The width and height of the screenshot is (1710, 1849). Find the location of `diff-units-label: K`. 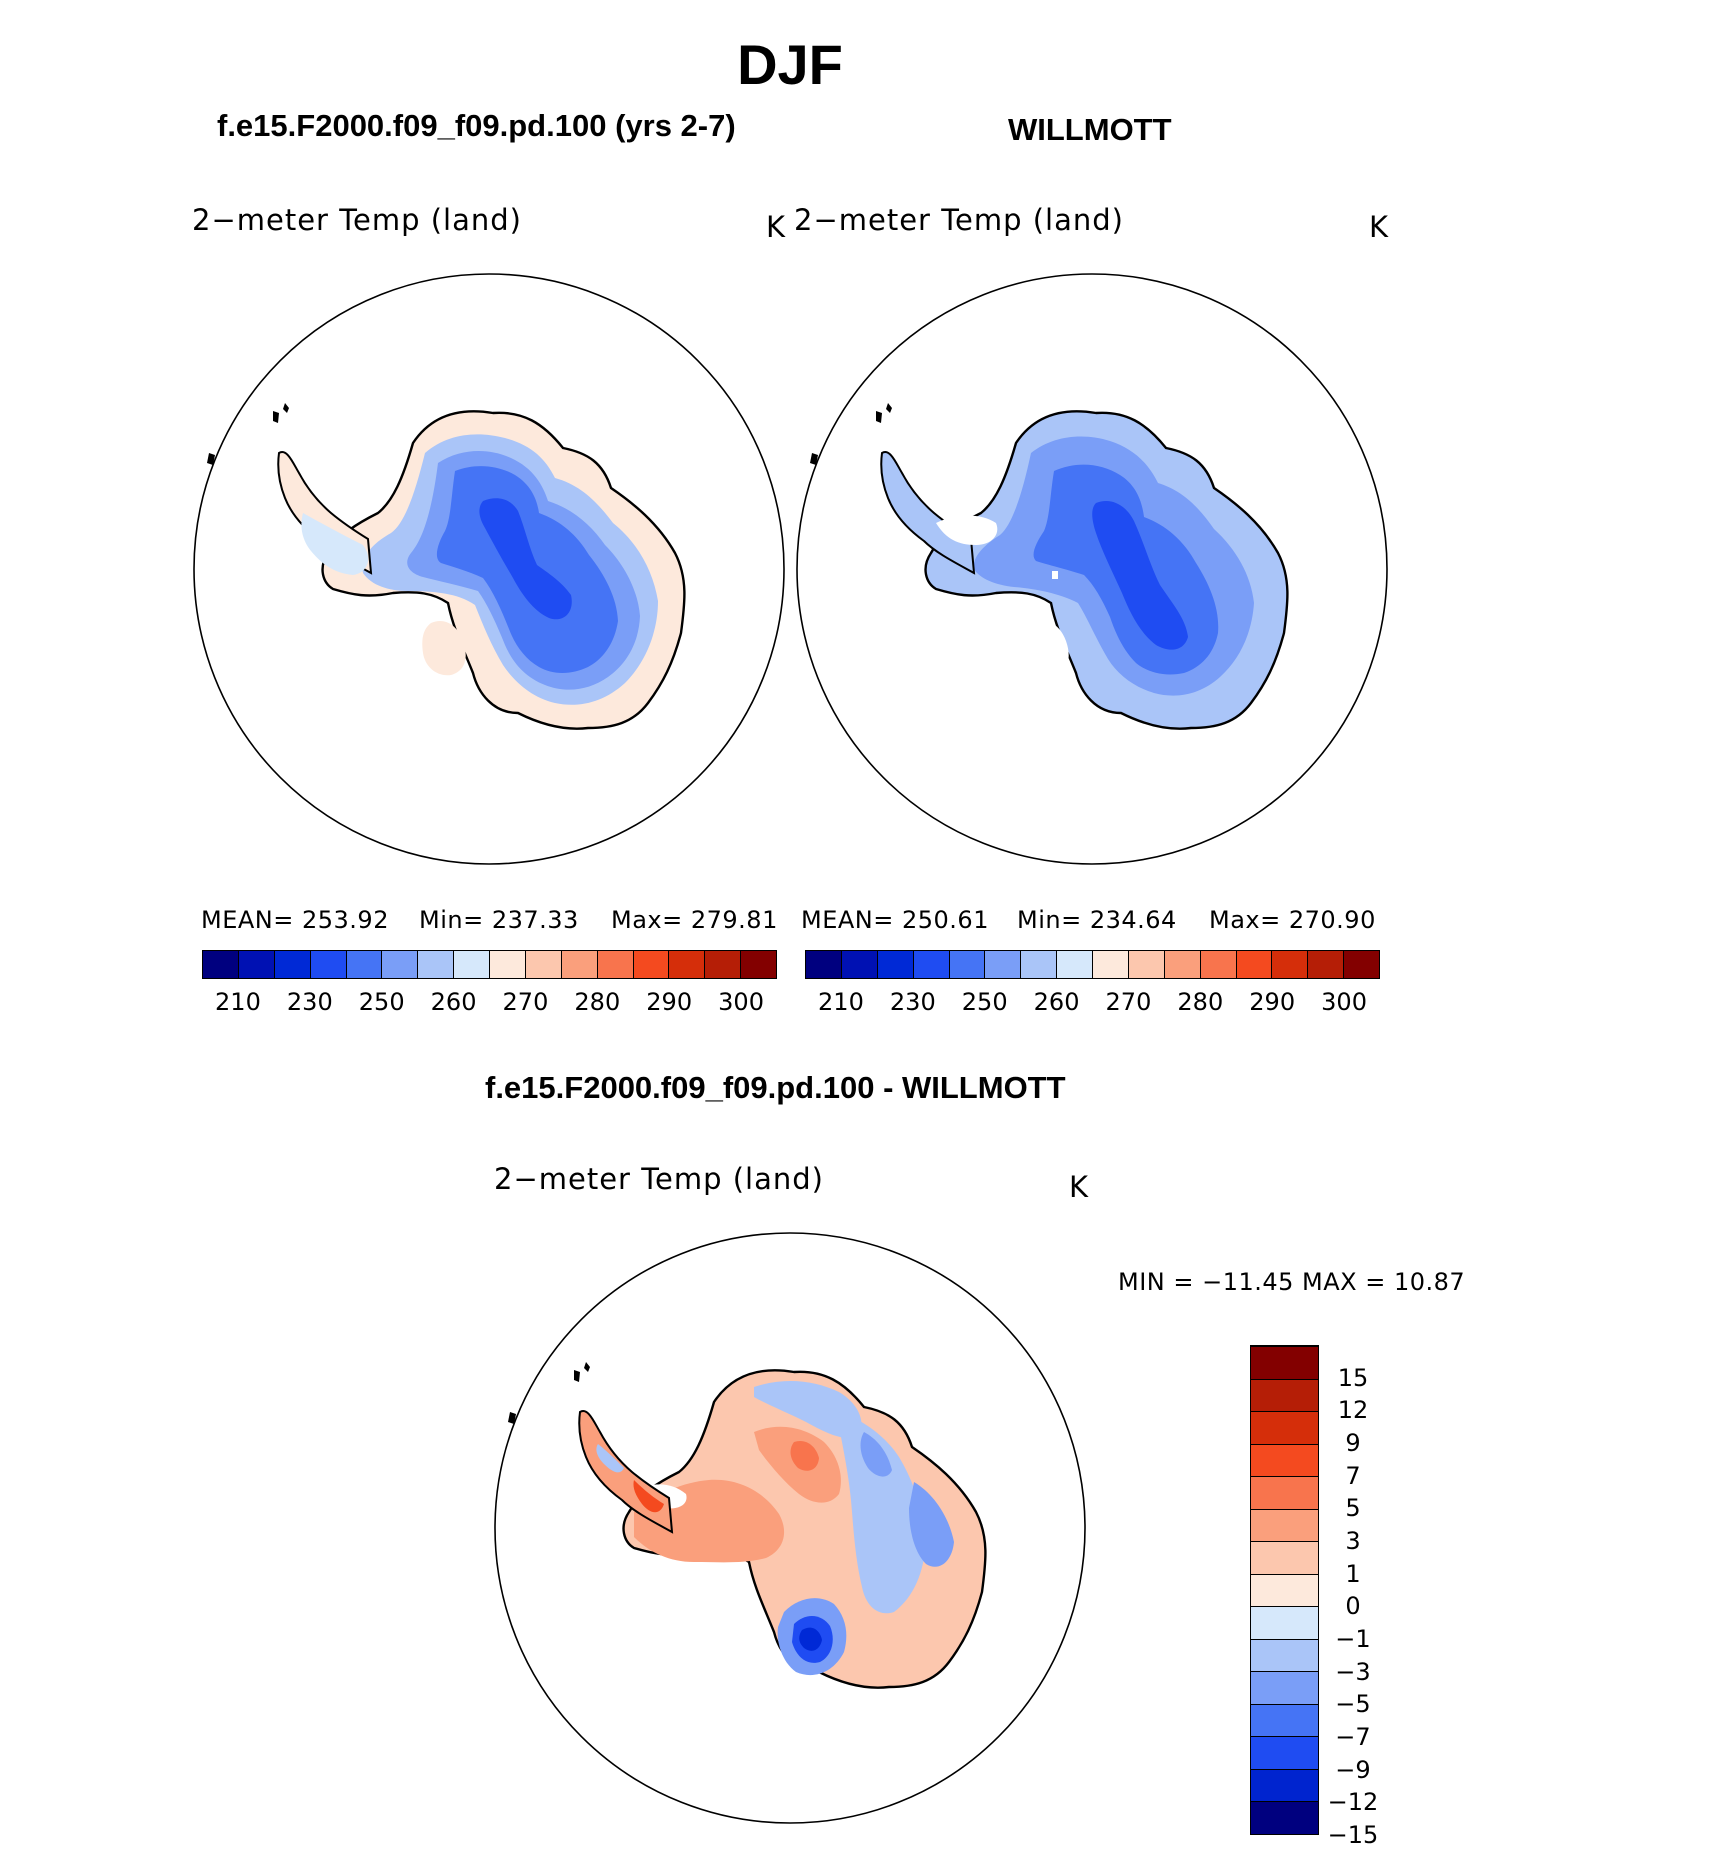

diff-units-label: K is located at coordinates (1079, 1187).